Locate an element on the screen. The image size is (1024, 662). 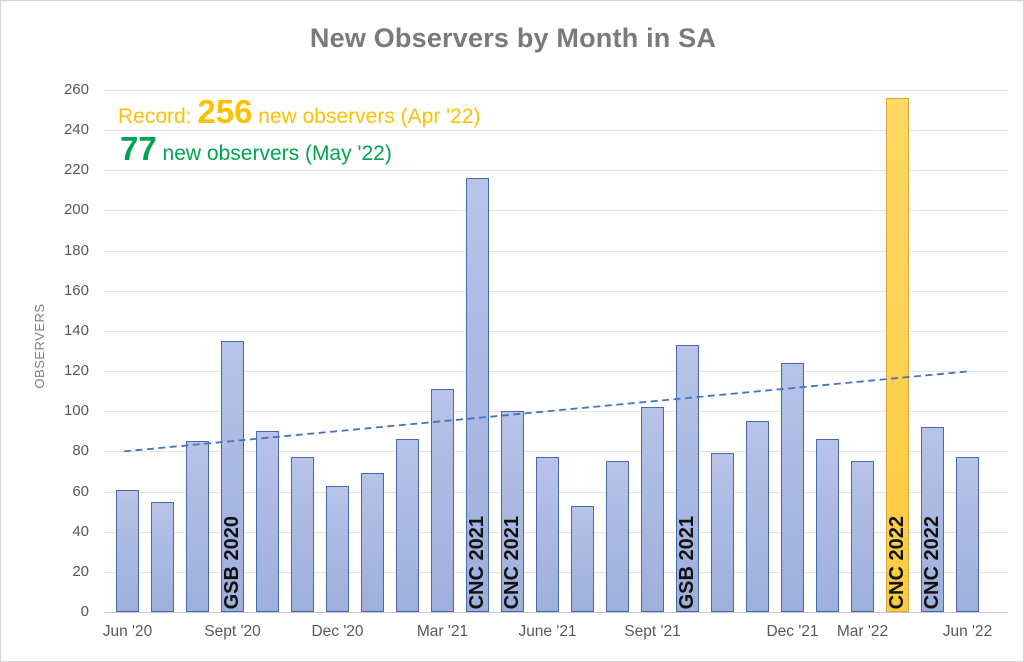
y-tick-label: 220 is located at coordinates (76, 170).